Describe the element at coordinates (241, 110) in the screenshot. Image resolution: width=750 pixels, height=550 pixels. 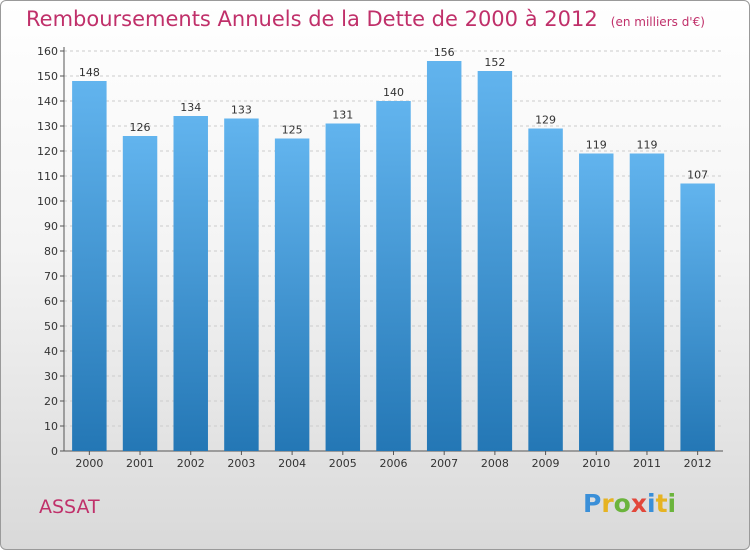
I see `data-label: 133` at that location.